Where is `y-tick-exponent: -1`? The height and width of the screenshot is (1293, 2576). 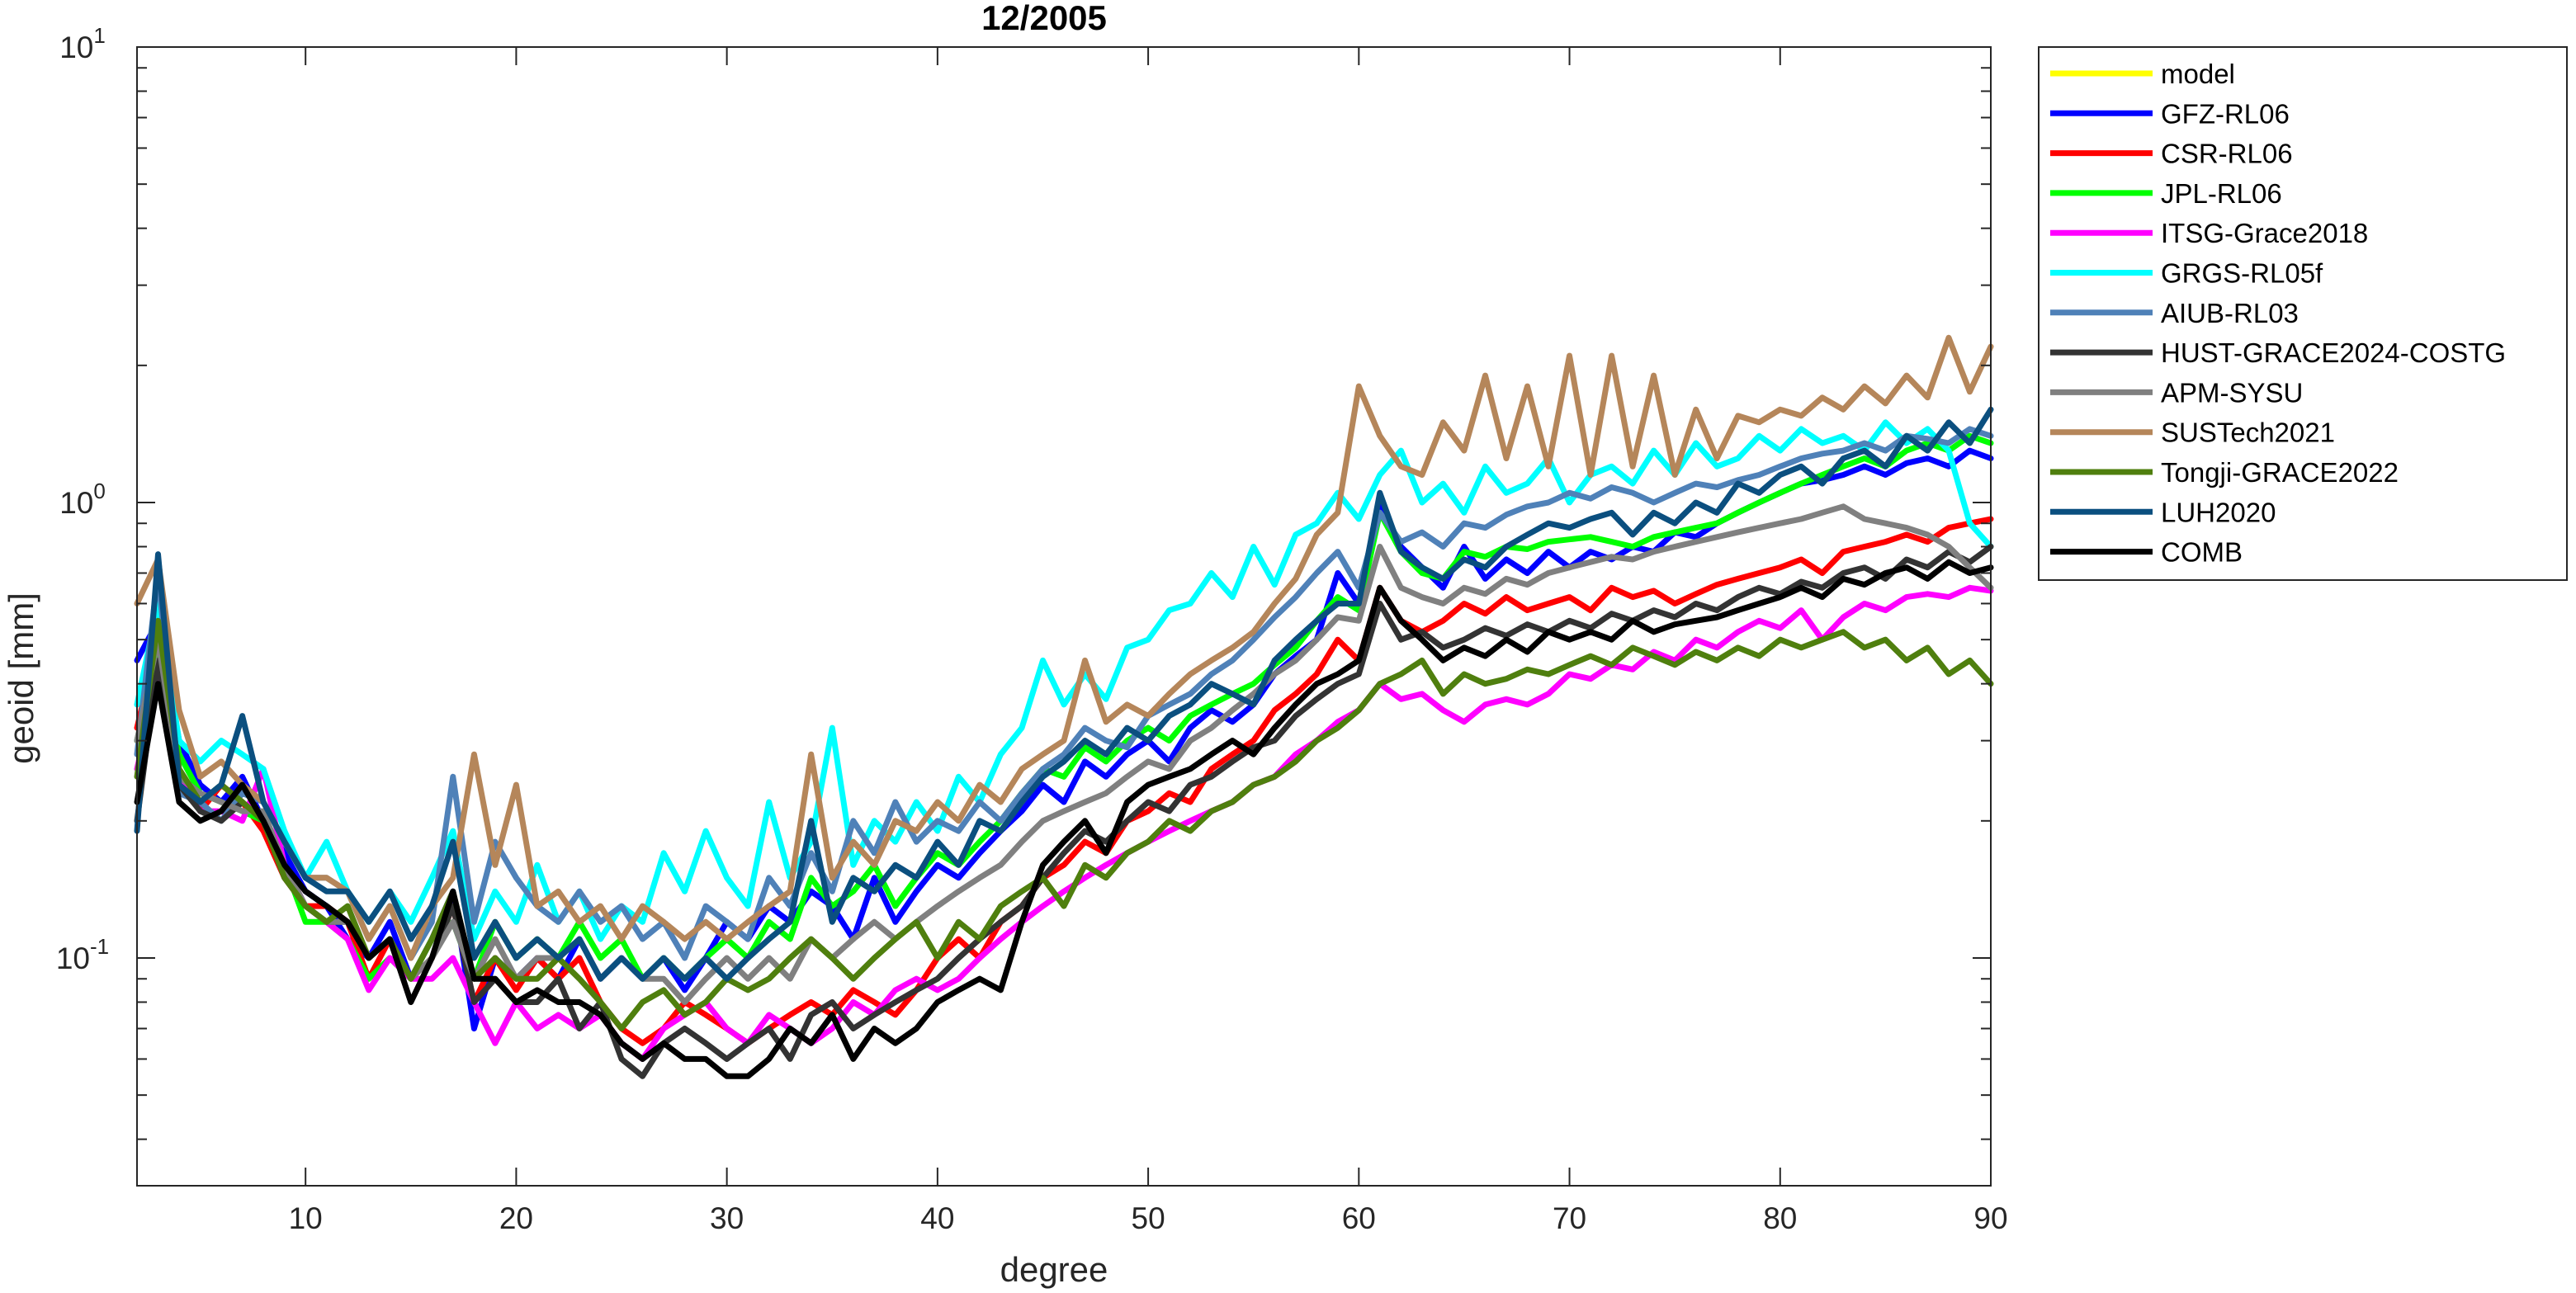
y-tick-exponent: -1 is located at coordinates (99, 947).